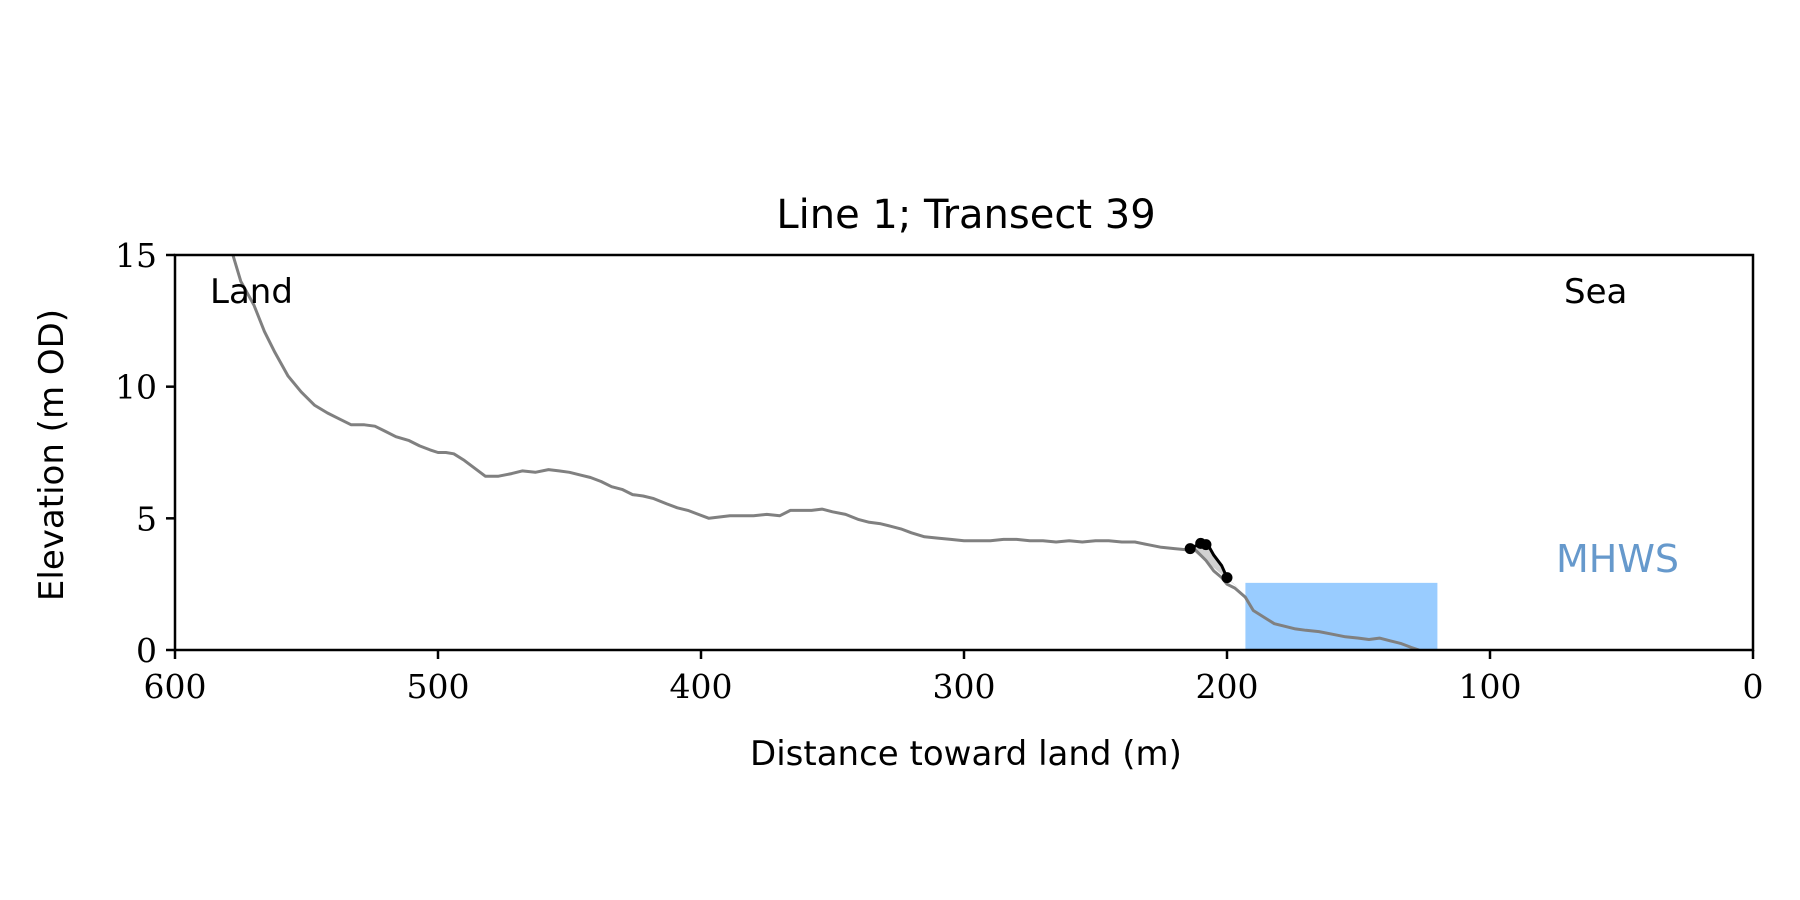 The height and width of the screenshot is (900, 1800). What do you see at coordinates (966, 754) in the screenshot?
I see `x-axis-label: Distance toward land (m)` at bounding box center [966, 754].